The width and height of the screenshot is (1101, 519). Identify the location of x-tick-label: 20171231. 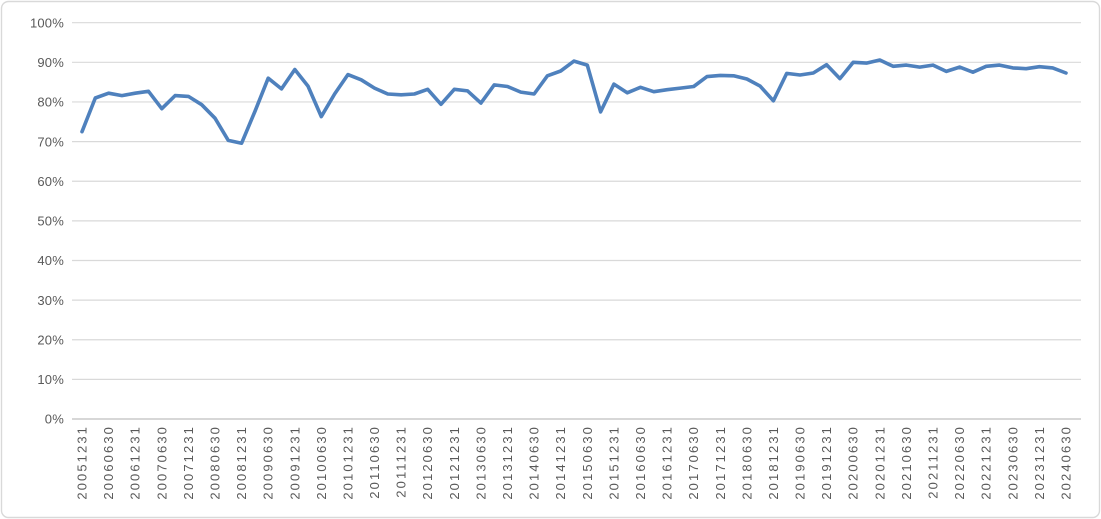
(720, 462).